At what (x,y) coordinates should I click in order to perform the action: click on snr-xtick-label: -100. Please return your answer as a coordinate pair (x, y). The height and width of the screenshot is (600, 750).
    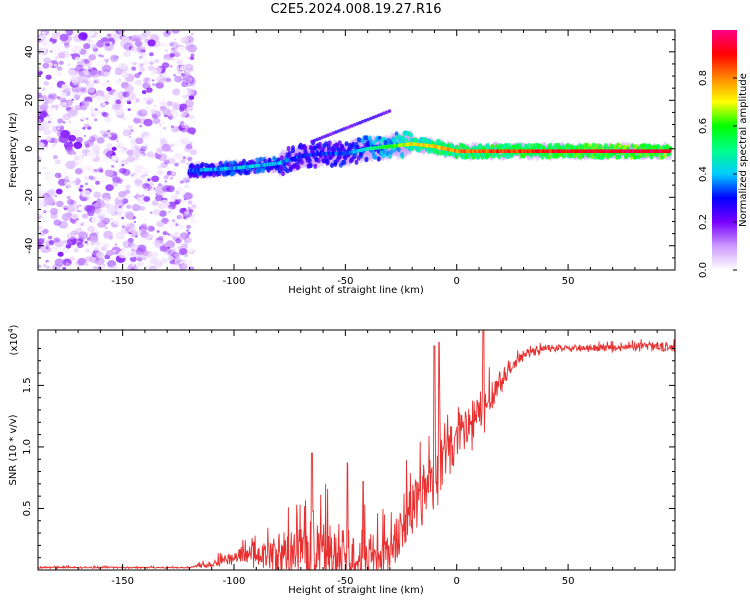
    Looking at the image, I should click on (234, 581).